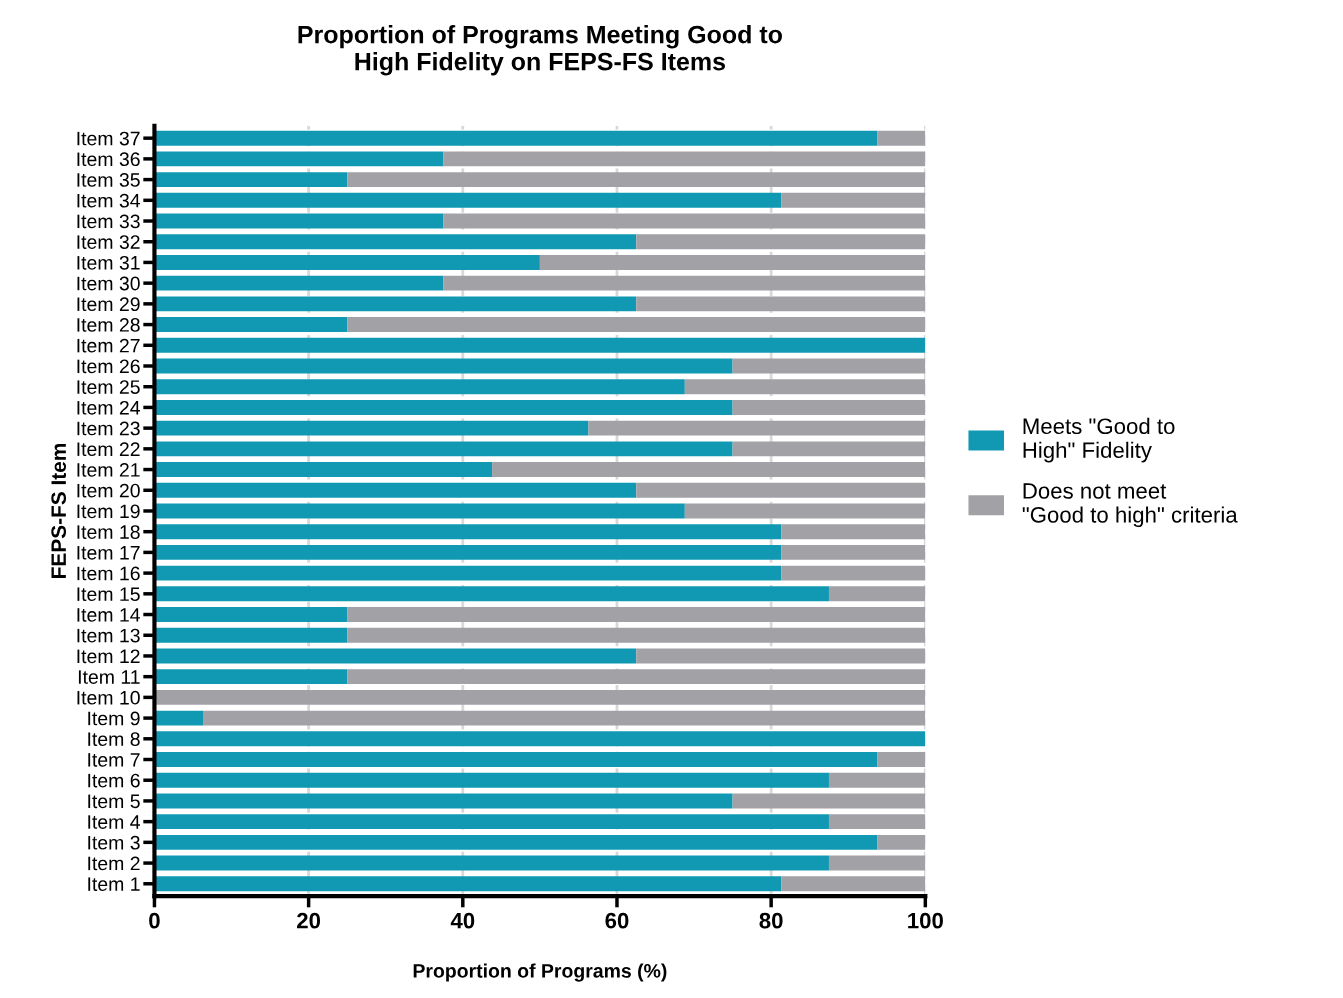 The image size is (1343, 998). I want to click on y-tick-label: Item 8, so click(114, 739).